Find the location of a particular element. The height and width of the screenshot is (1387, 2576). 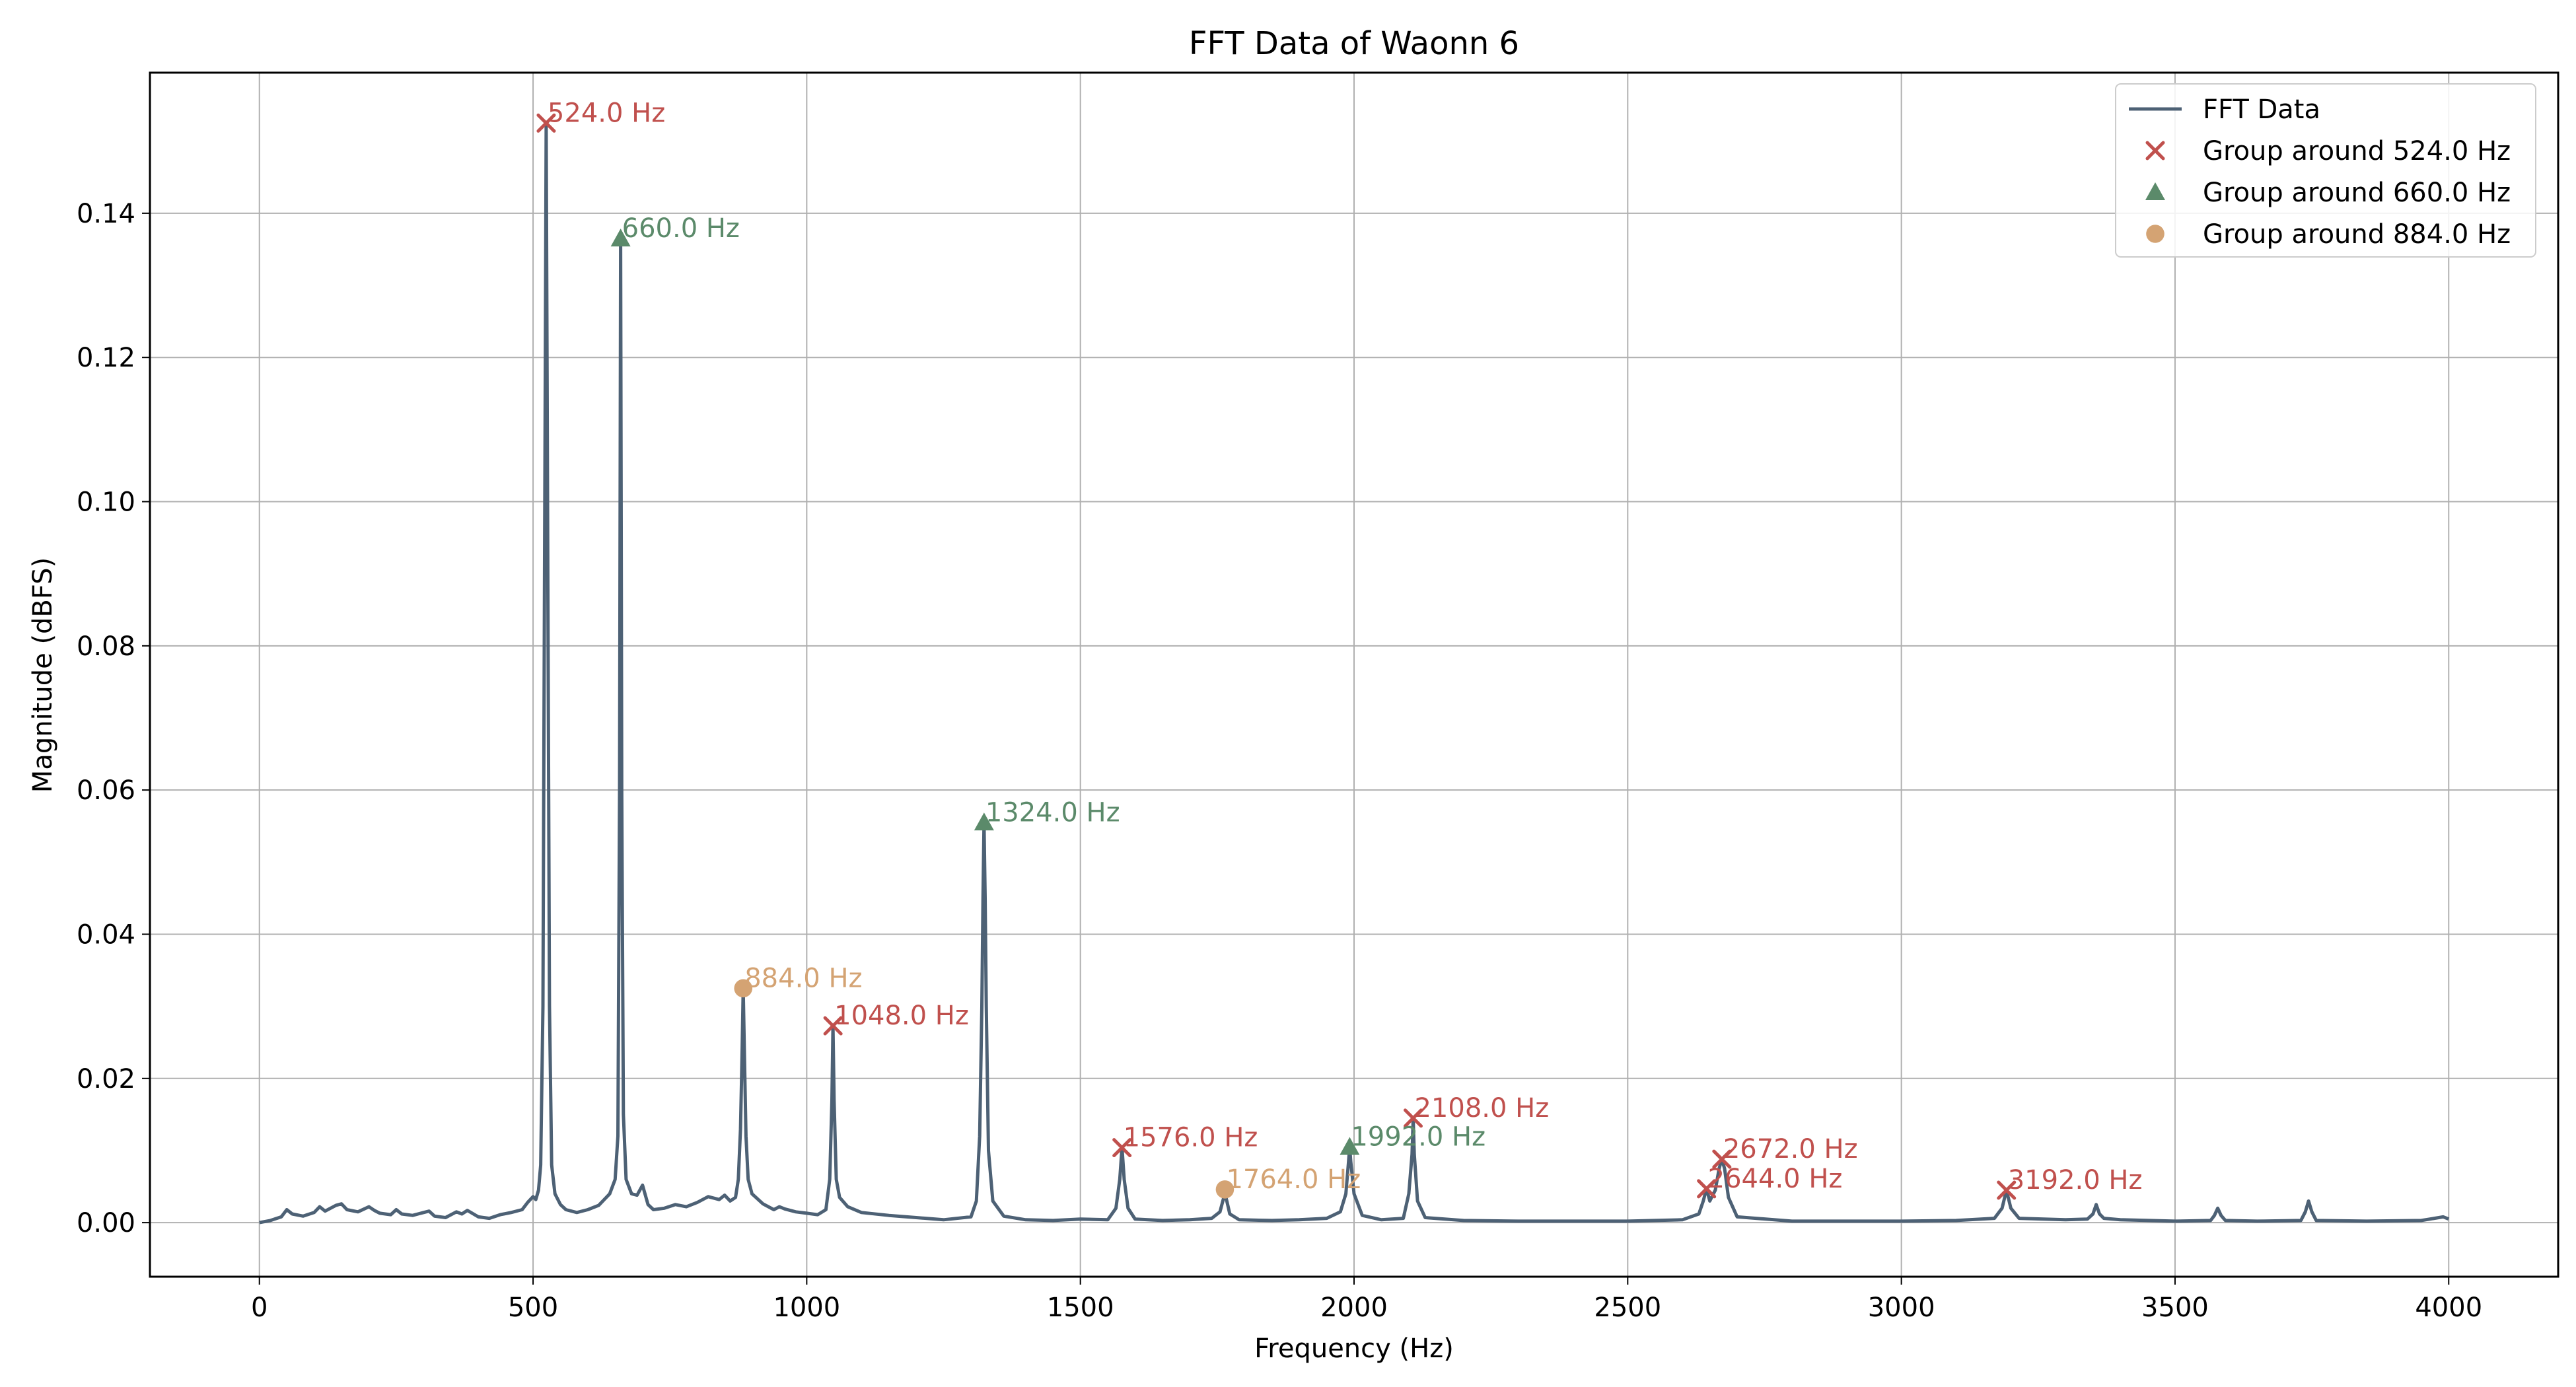

legend-entry: Group around 524.0 Hz is located at coordinates (2328, 151).